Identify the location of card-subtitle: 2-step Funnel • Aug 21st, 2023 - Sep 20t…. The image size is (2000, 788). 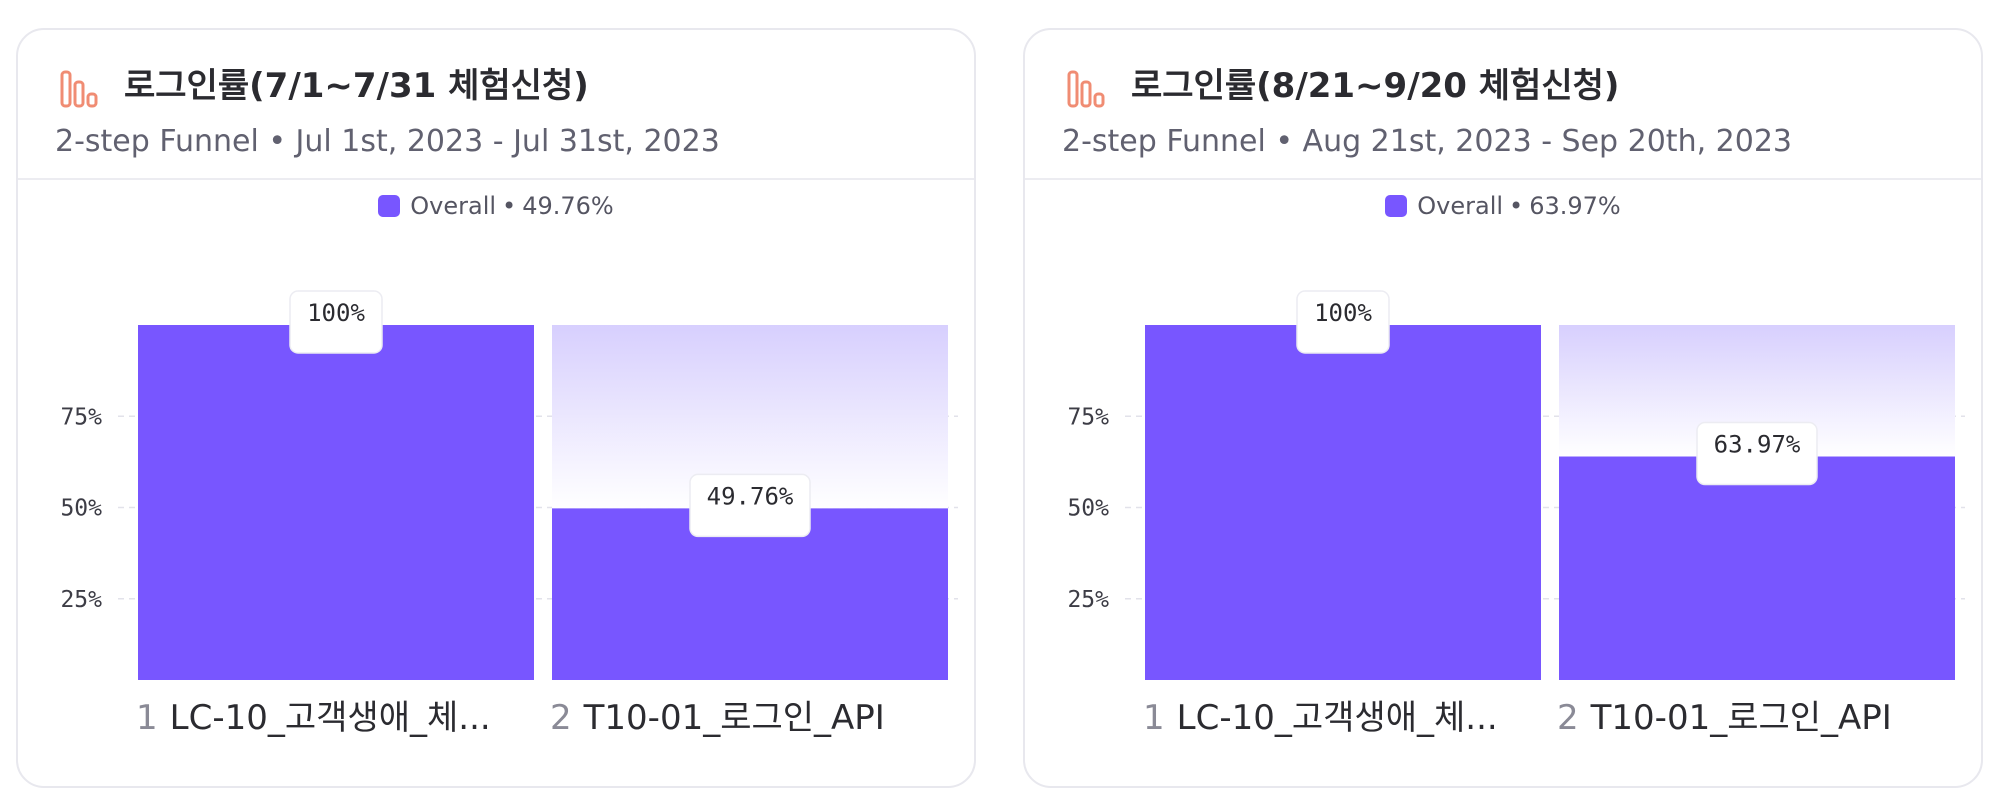
(1427, 141).